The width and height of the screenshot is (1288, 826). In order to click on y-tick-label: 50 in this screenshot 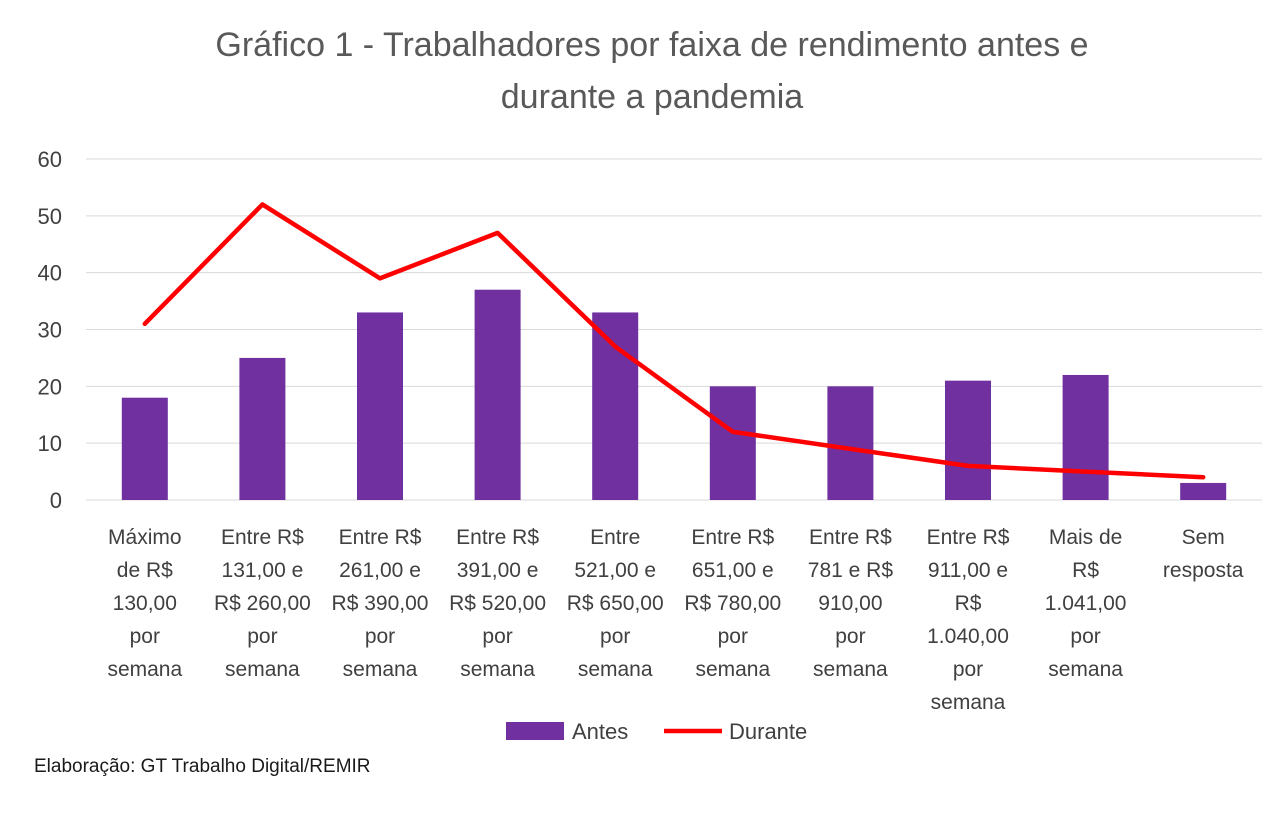, I will do `click(50, 216)`.